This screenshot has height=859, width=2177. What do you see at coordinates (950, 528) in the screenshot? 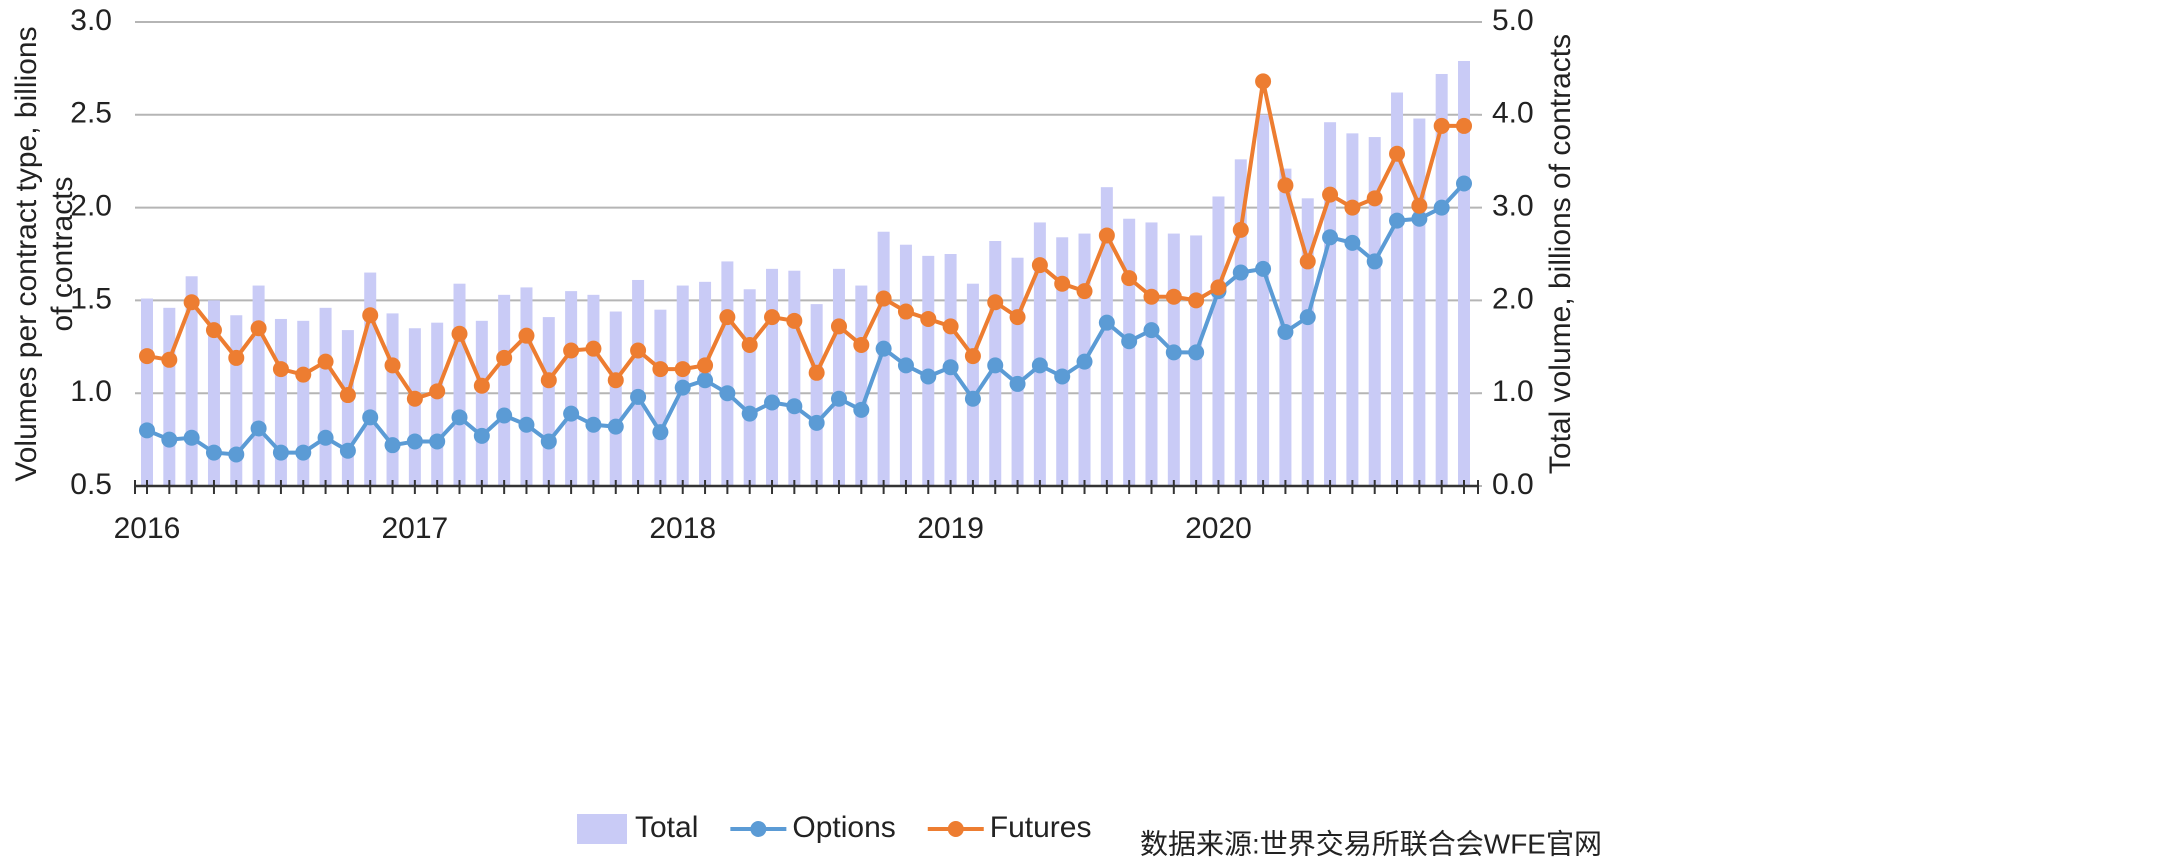
I see `x-tick-label: 2019` at bounding box center [950, 528].